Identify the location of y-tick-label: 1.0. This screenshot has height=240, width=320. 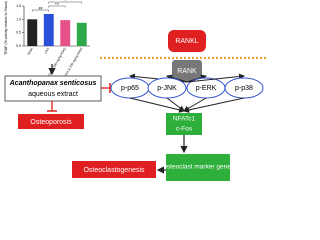
(18, 19).